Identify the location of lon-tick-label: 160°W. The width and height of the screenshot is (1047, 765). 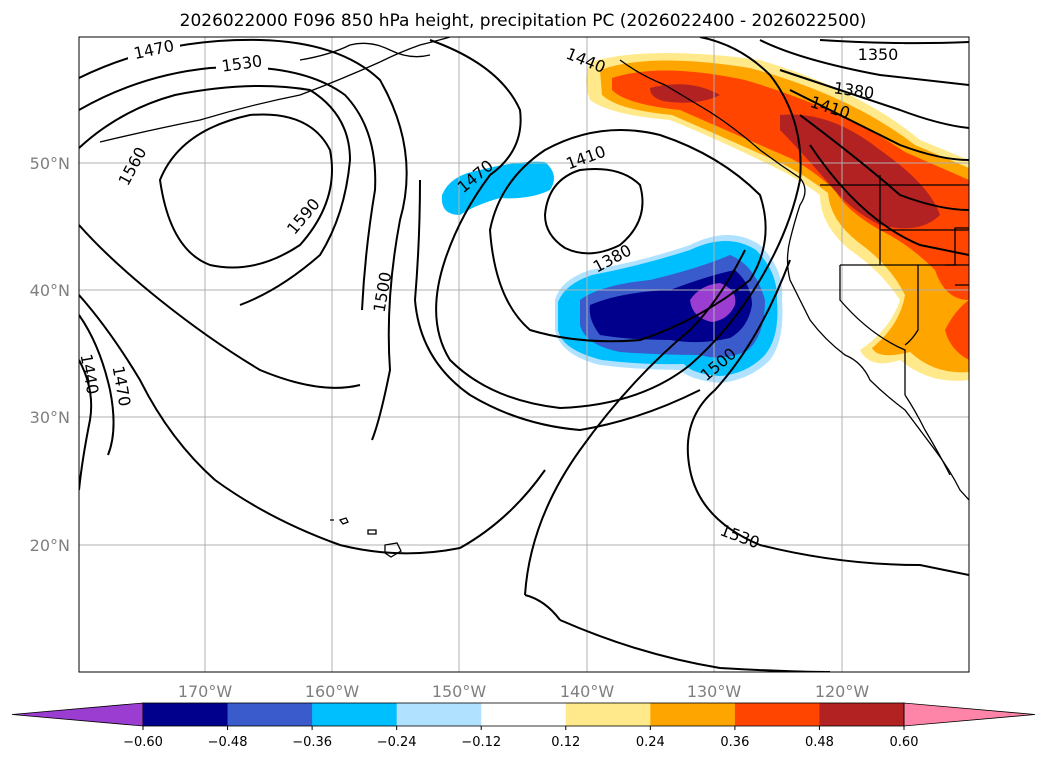
(332, 691).